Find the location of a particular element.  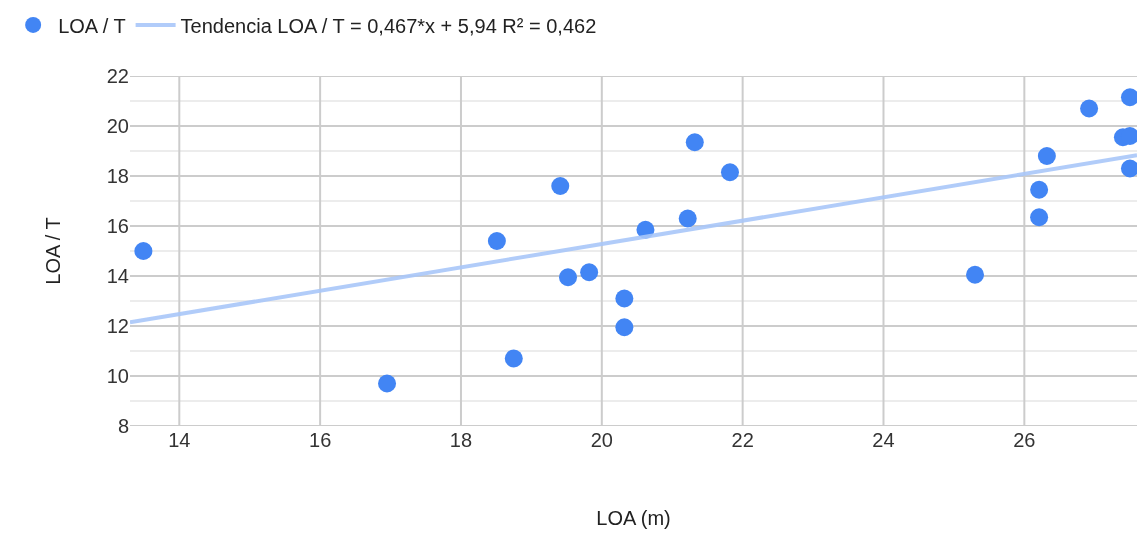

y-tick-label: 8 is located at coordinates (123, 426).